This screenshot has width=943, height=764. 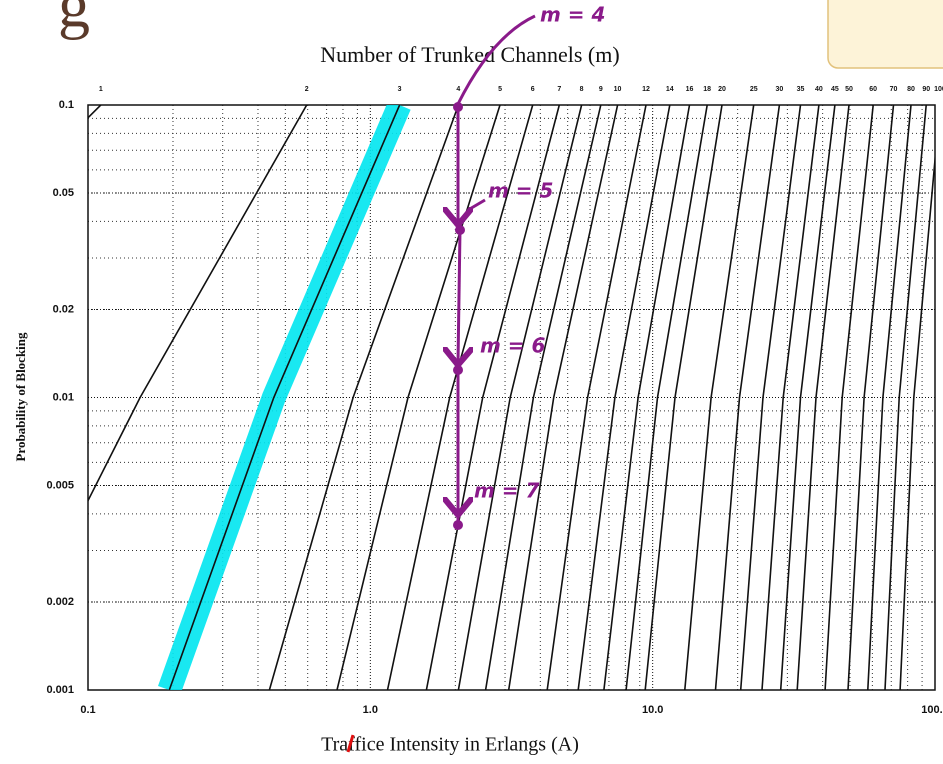 What do you see at coordinates (932, 710) in the screenshot?
I see `x-tick-label: 100.0` at bounding box center [932, 710].